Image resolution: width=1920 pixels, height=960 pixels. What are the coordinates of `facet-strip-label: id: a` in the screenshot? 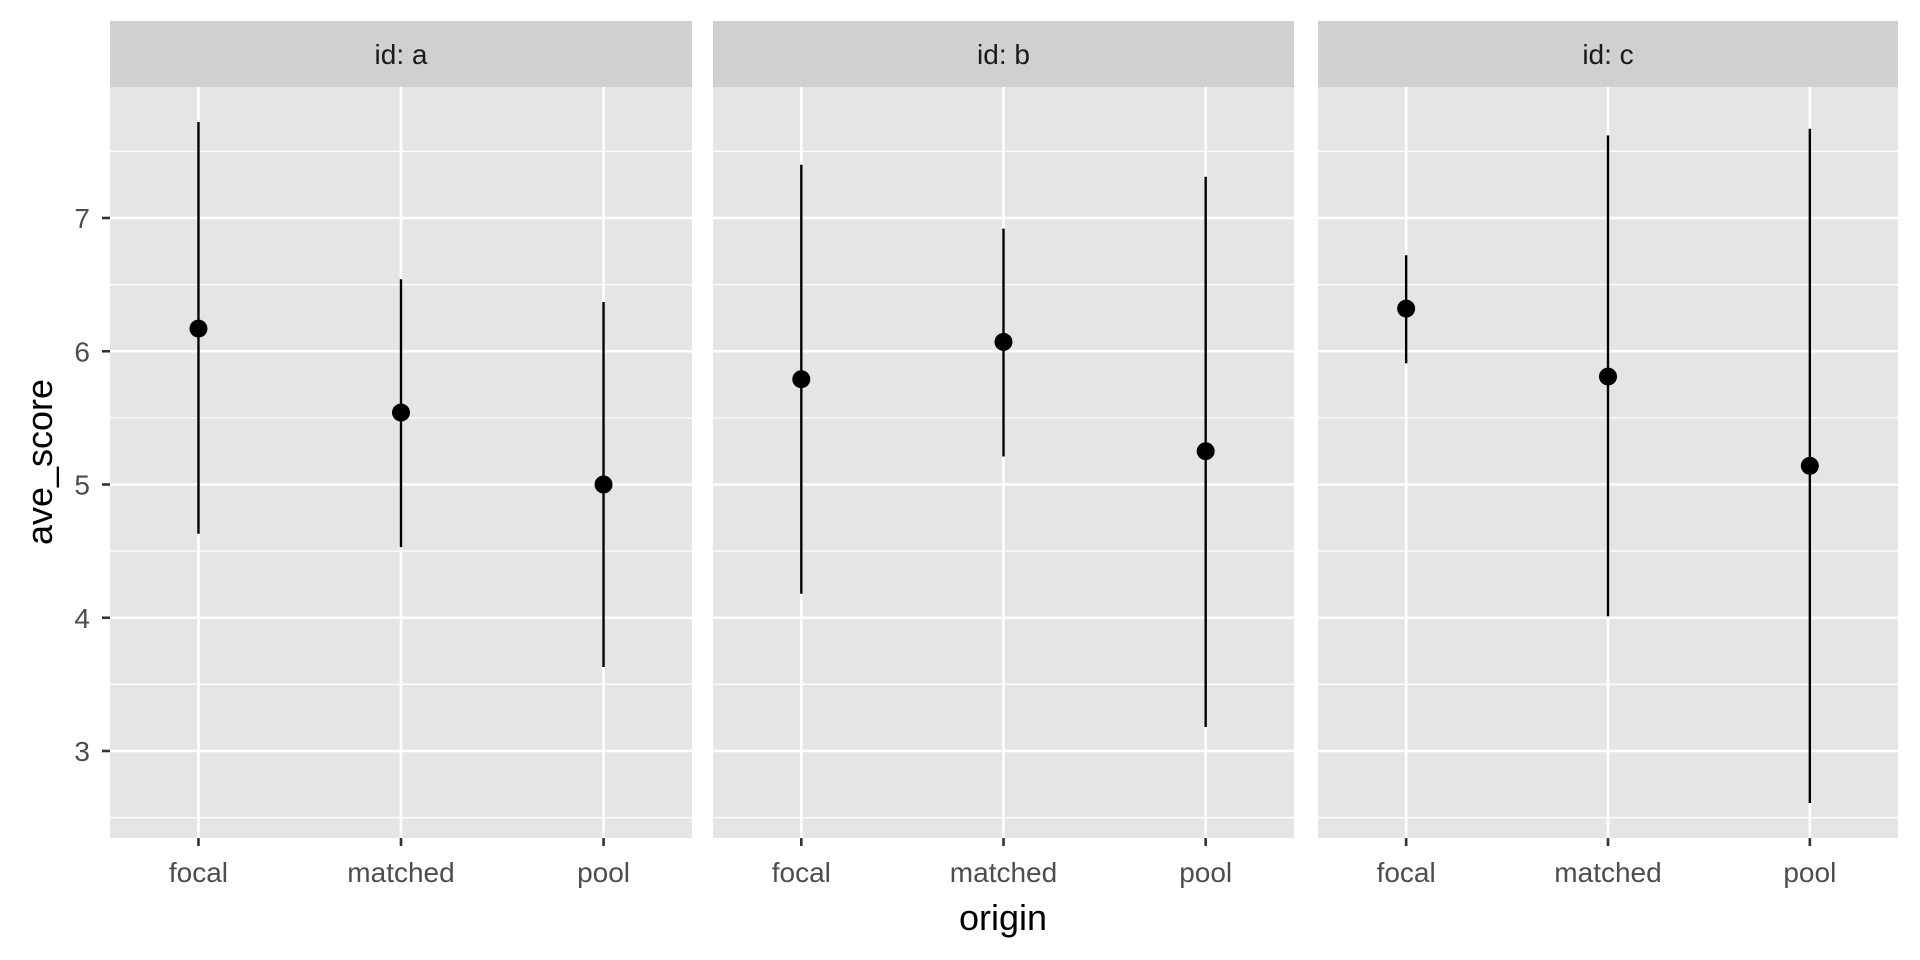 It's located at (401, 54).